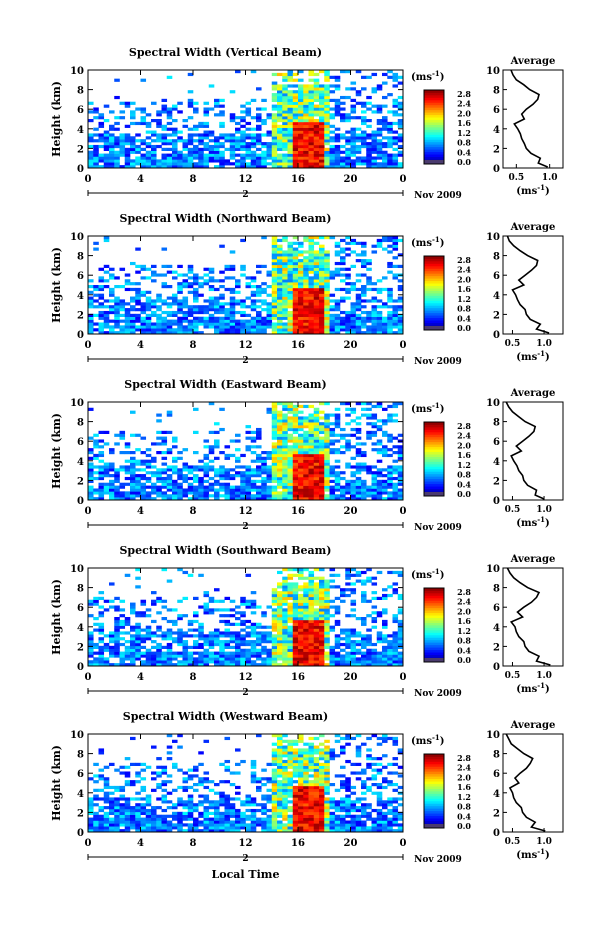 Image resolution: width=616 pixels, height=929 pixels. I want to click on date-label: Nov 2009, so click(438, 362).